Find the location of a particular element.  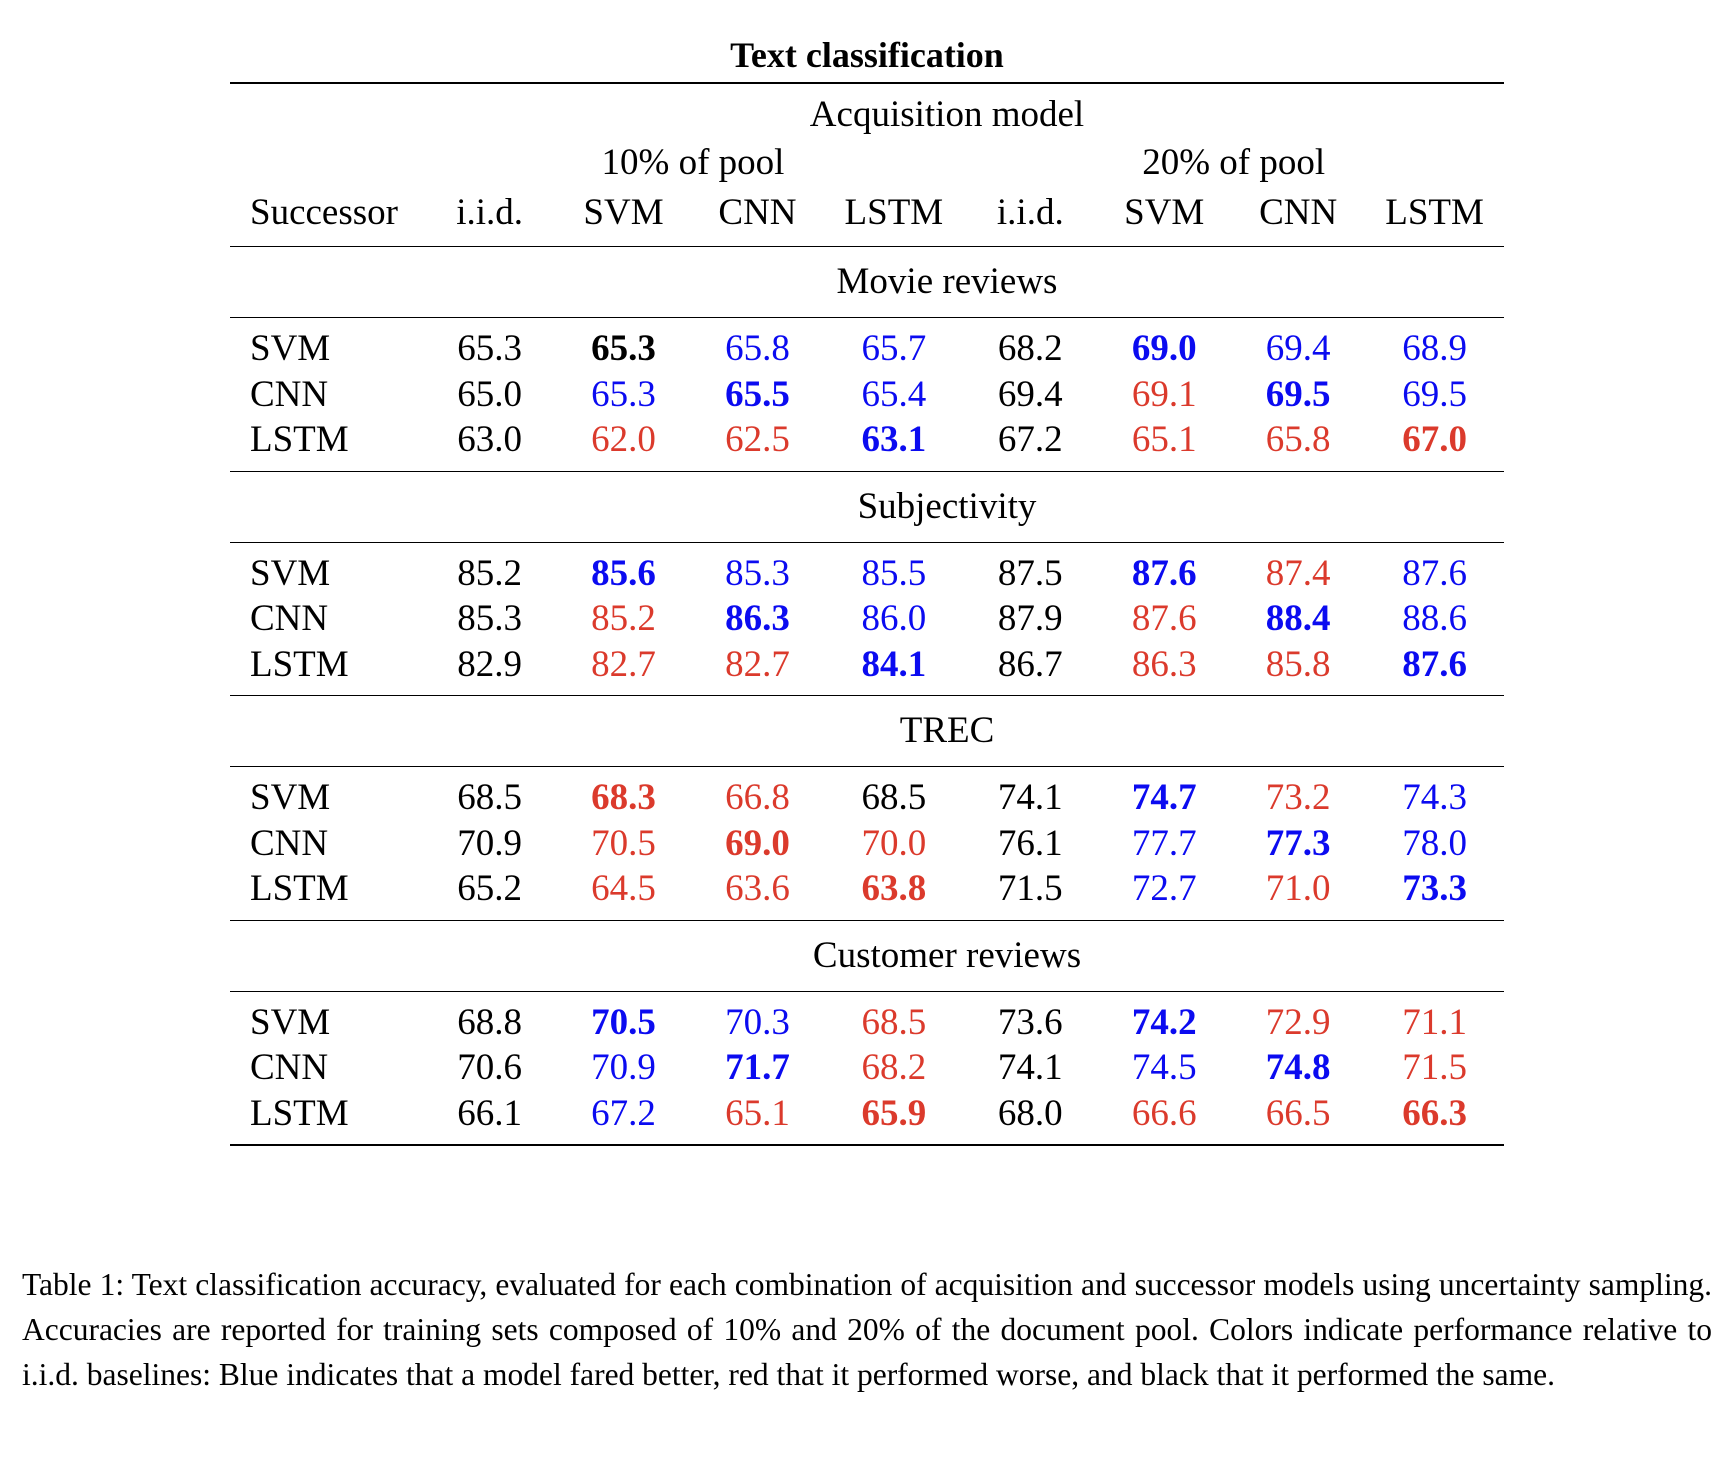

table-row: CNN 65.0 65.3 65.5 65.4 69.4 69.1 69.5 69.5 is located at coordinates (867, 395).